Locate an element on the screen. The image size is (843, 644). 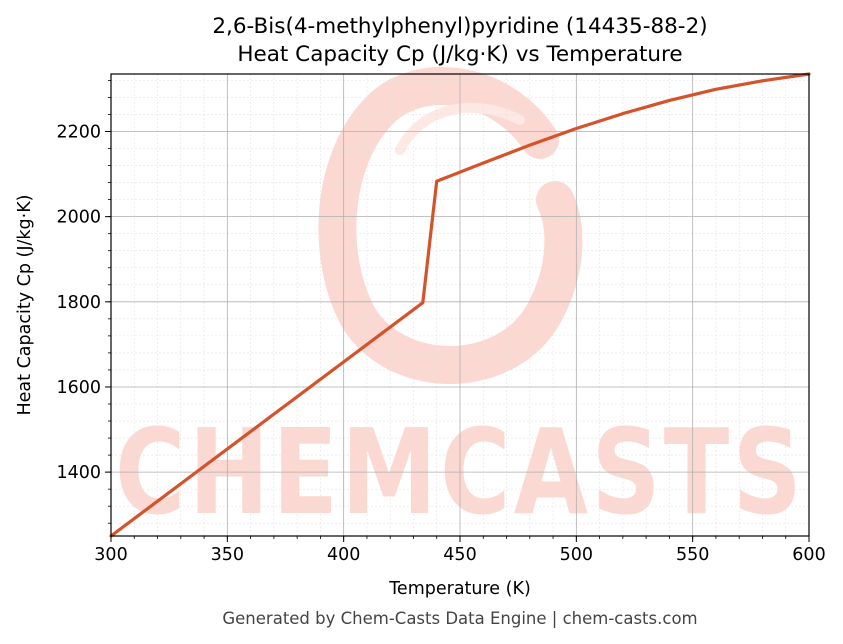
x-tick-label: 400 is located at coordinates (343, 555).